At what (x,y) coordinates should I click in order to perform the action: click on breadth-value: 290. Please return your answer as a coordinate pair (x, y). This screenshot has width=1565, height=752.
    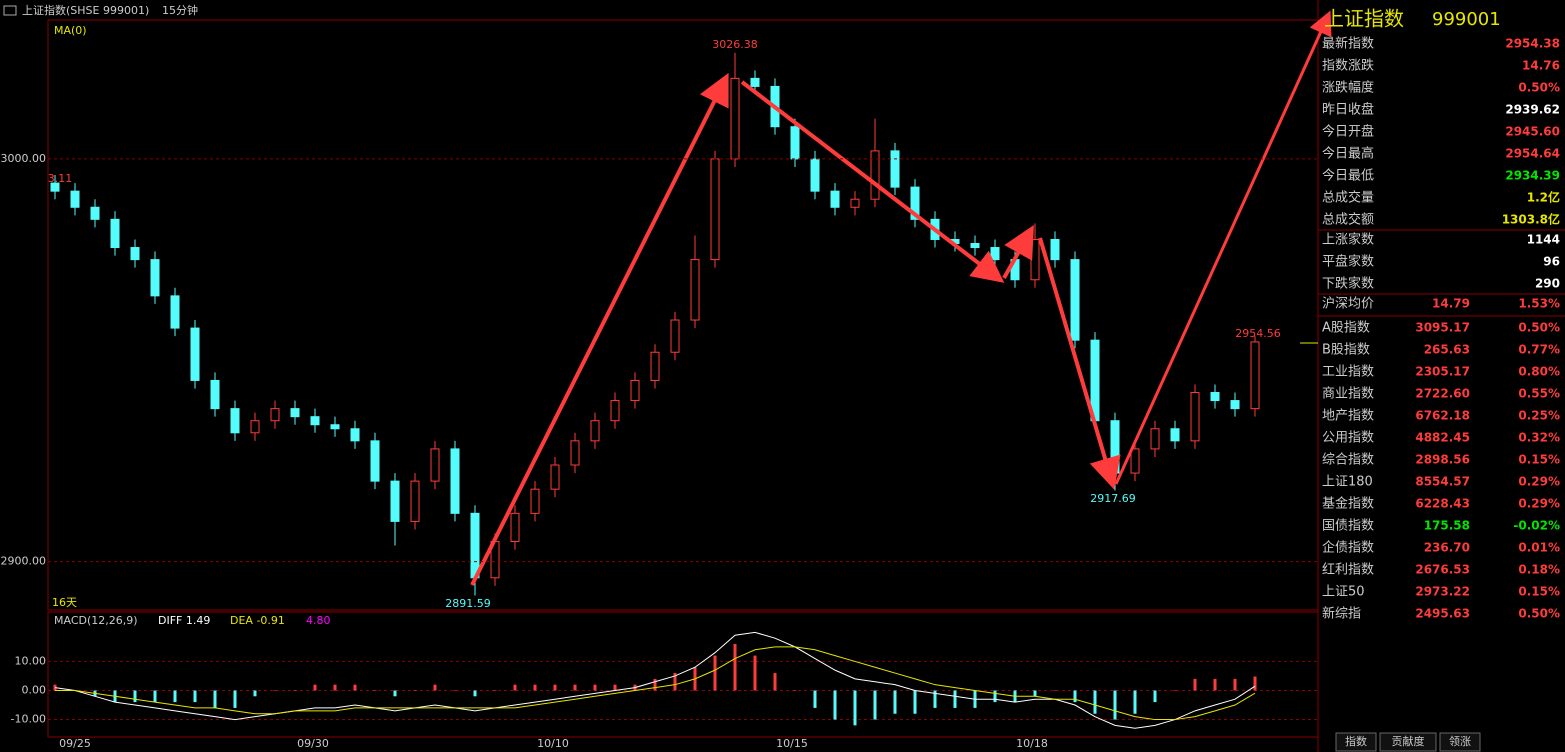
    Looking at the image, I should click on (1547, 284).